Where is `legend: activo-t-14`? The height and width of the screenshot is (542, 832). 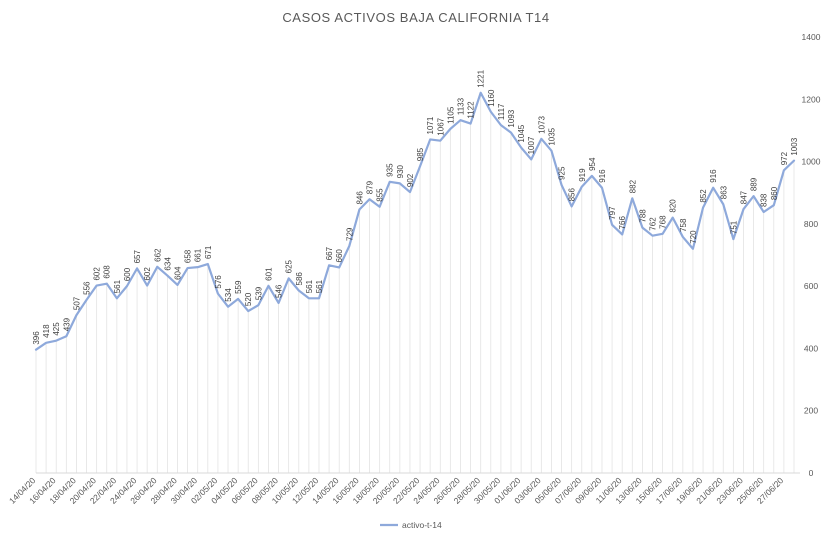 legend: activo-t-14 is located at coordinates (411, 525).